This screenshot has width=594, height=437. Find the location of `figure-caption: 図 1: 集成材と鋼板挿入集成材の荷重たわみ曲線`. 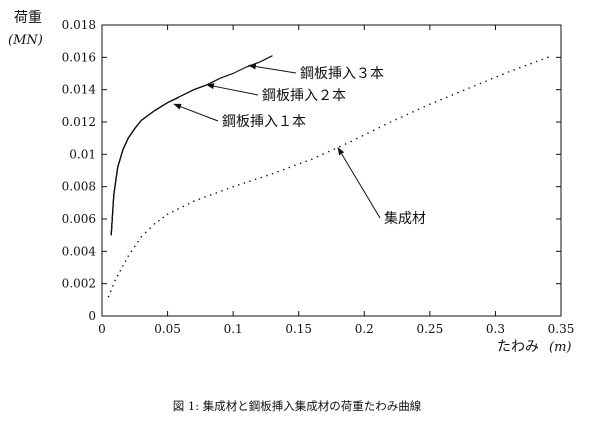

figure-caption: 図 1: 集成材と鋼板挿入集成材の荷重たわみ曲線 is located at coordinates (297, 406).